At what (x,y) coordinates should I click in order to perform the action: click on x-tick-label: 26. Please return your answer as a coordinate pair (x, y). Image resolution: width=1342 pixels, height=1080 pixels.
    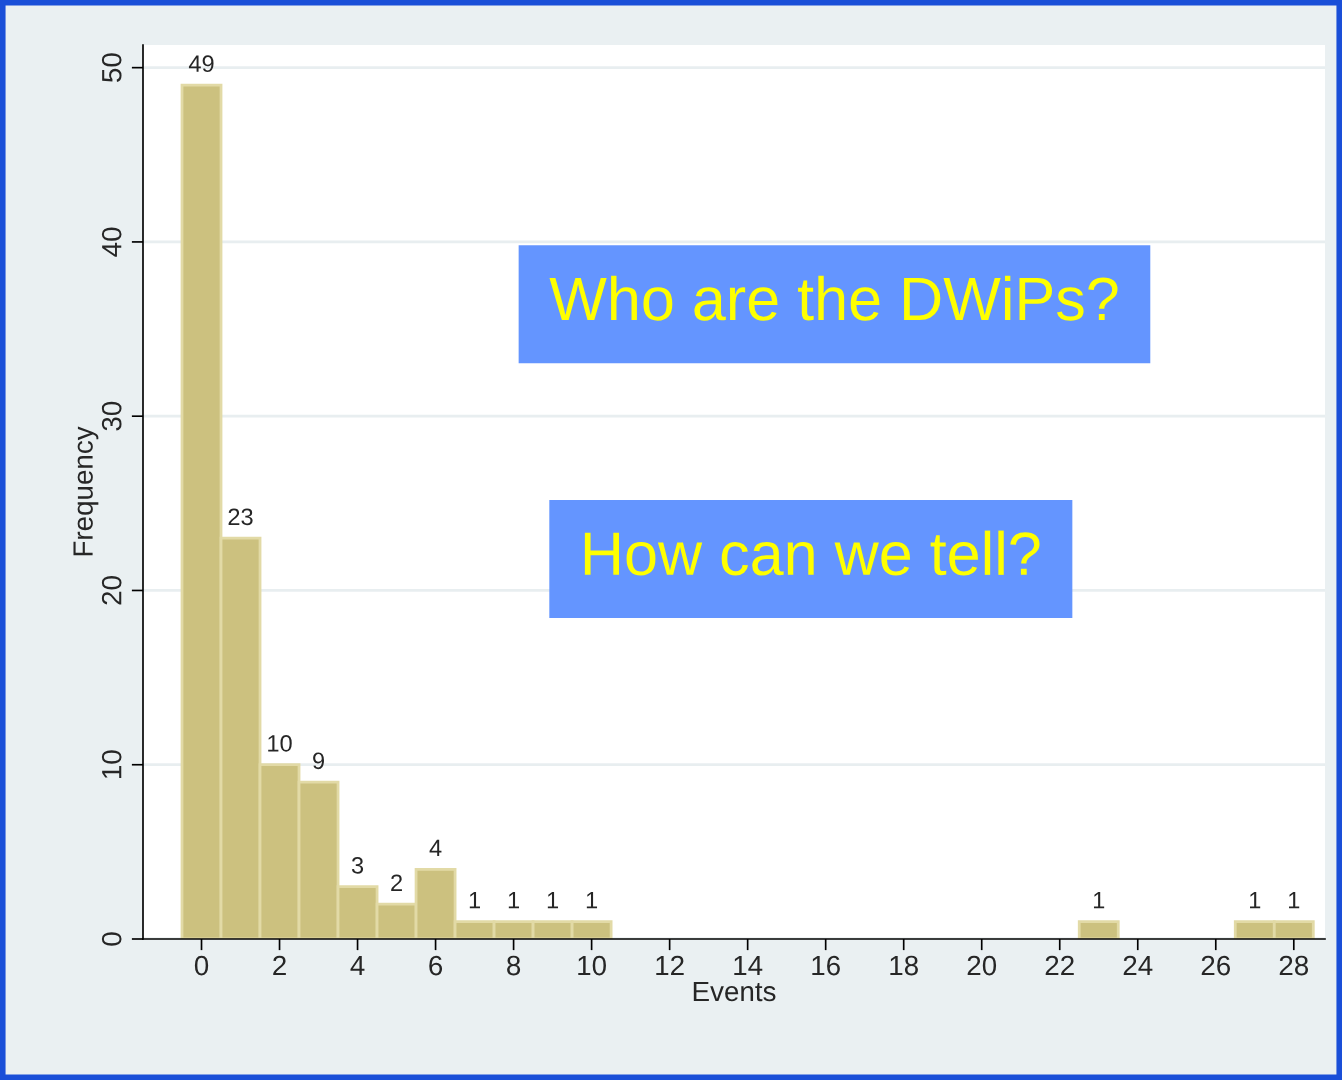
    Looking at the image, I should click on (1215, 965).